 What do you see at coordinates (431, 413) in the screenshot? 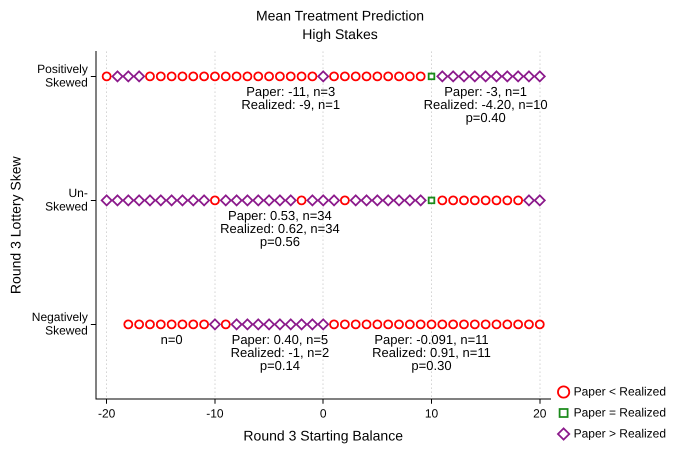
I see `x-tick-label: 10` at bounding box center [431, 413].